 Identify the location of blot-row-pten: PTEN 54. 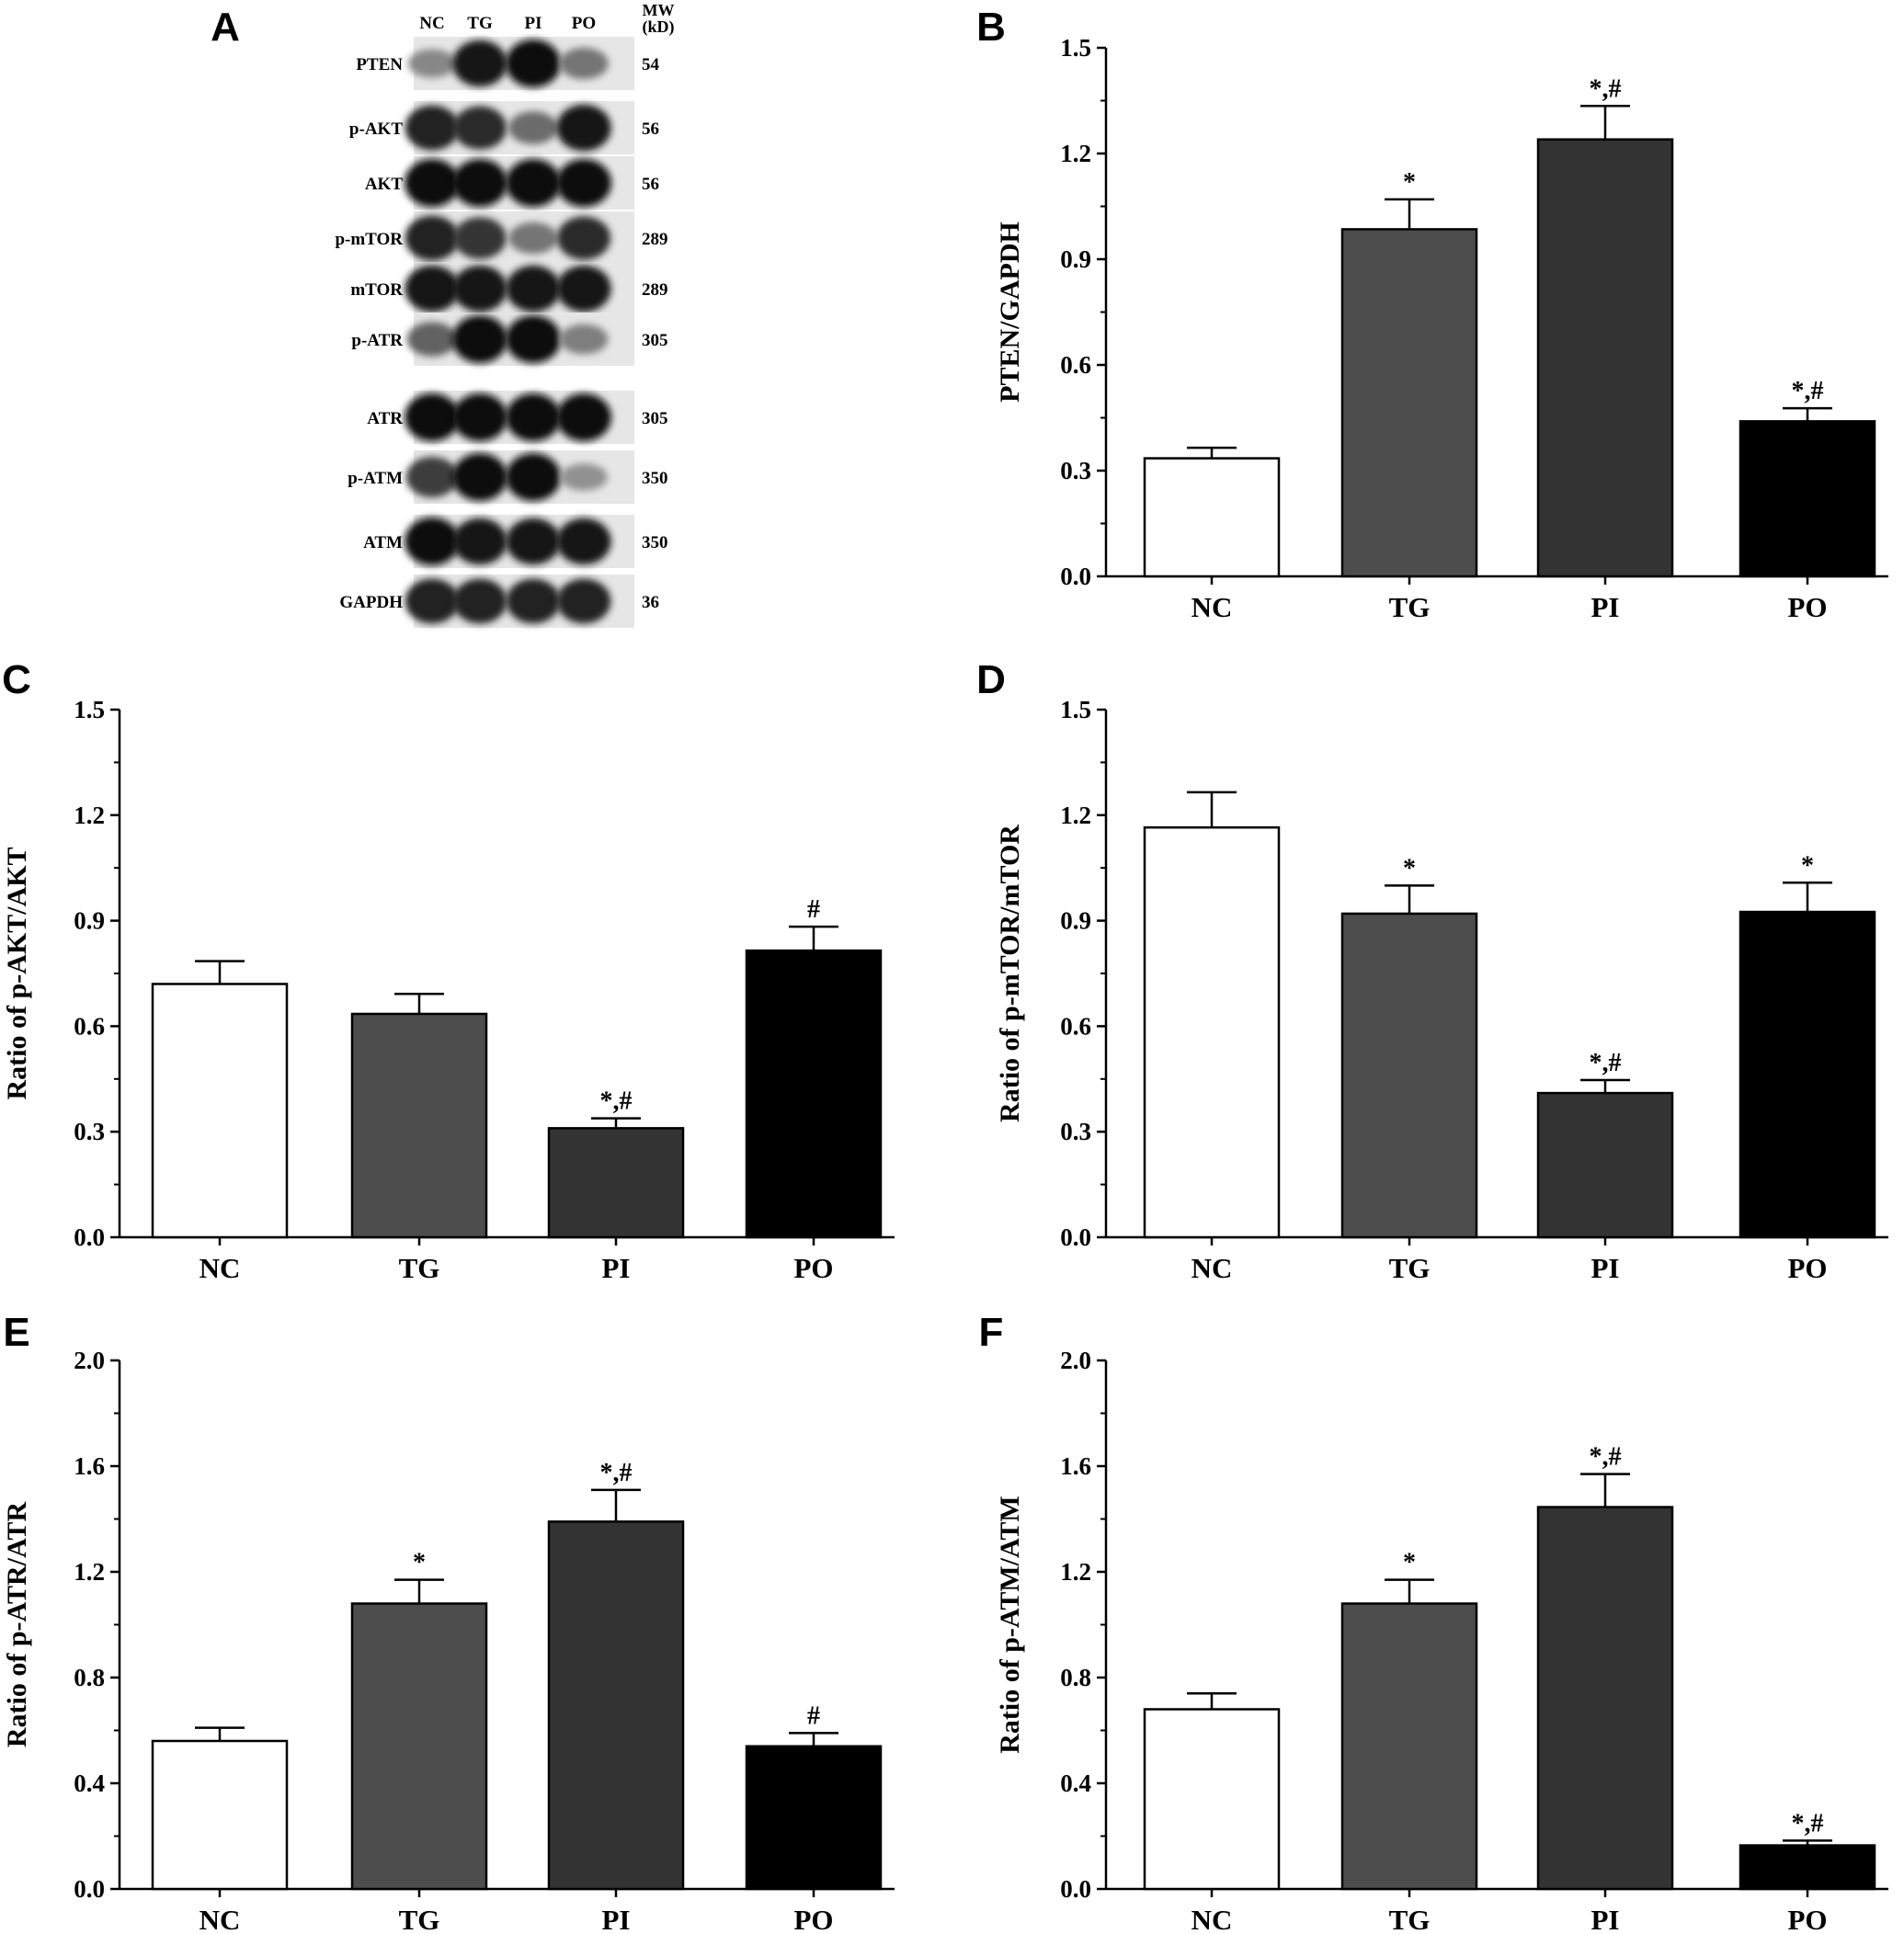
(508, 63).